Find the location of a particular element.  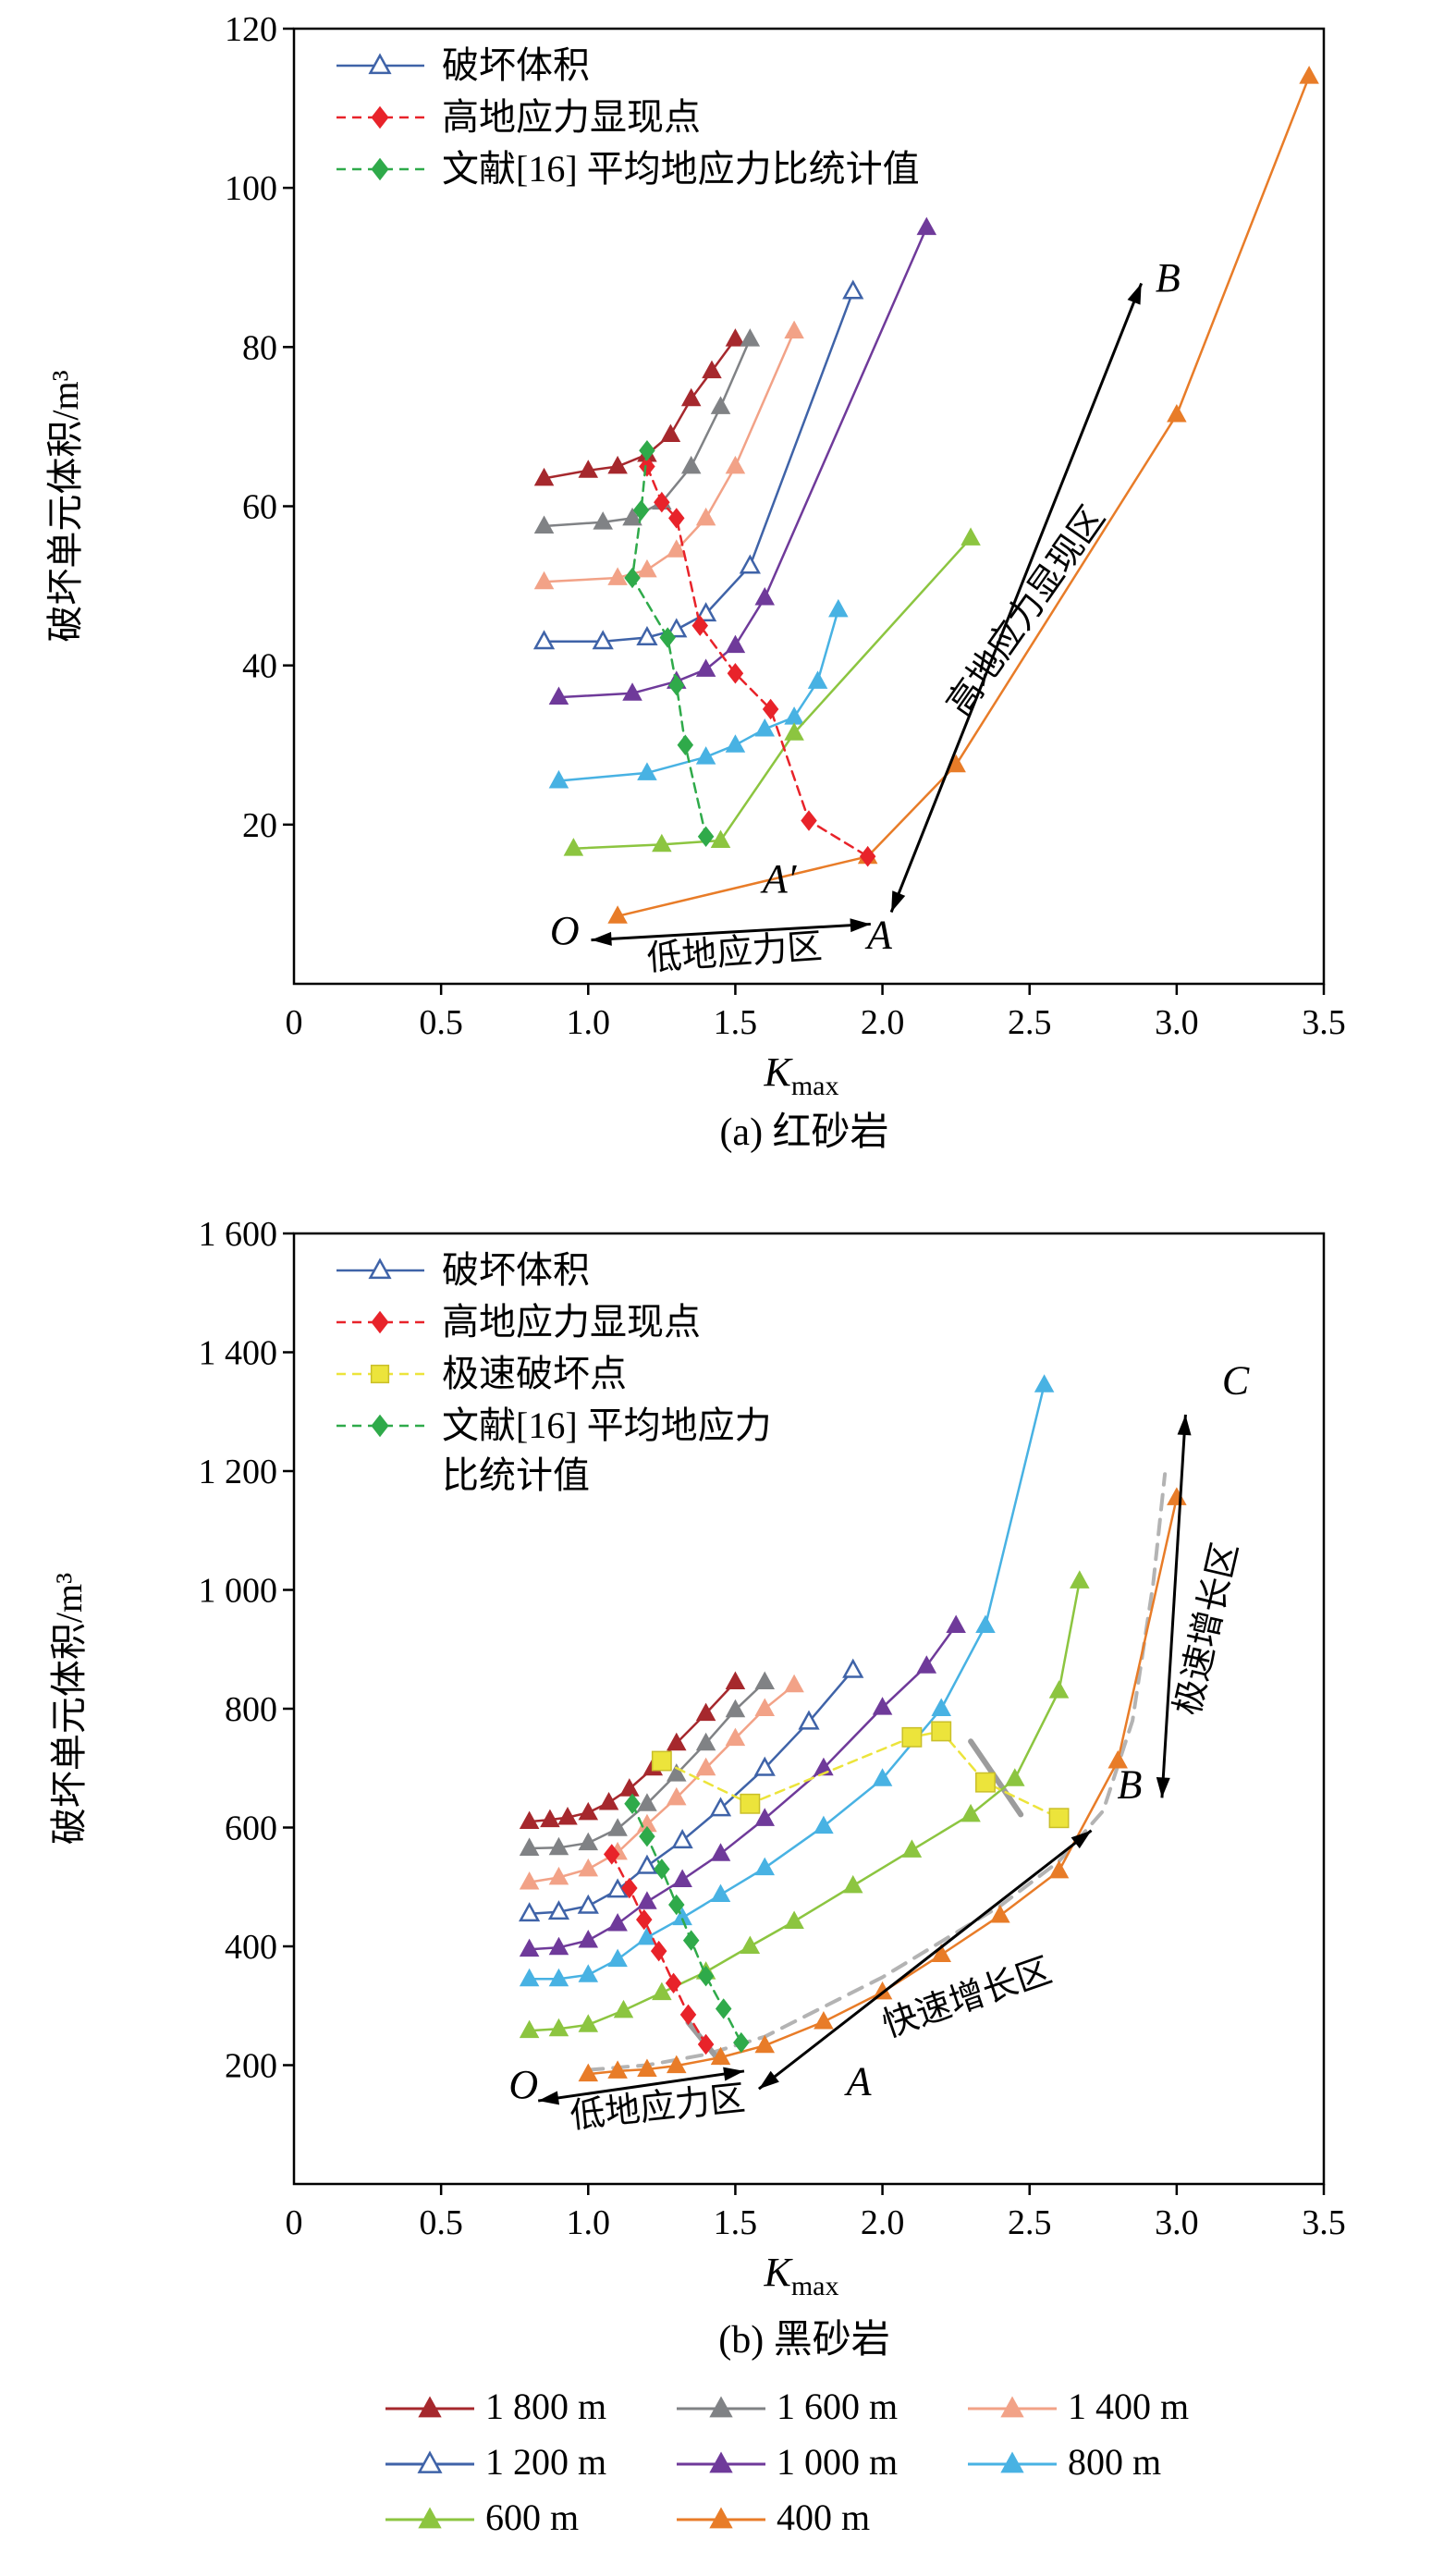

depth-legend-item: 1 800 m is located at coordinates (529, 2407).